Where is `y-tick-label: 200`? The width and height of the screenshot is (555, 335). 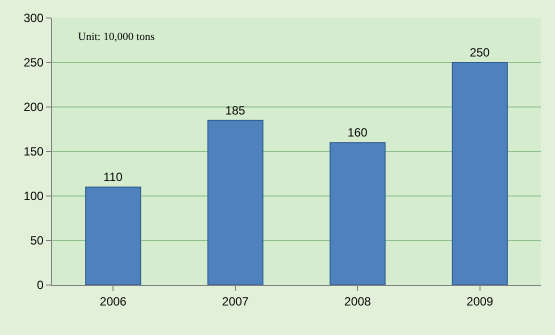
y-tick-label: 200 is located at coordinates (34, 107).